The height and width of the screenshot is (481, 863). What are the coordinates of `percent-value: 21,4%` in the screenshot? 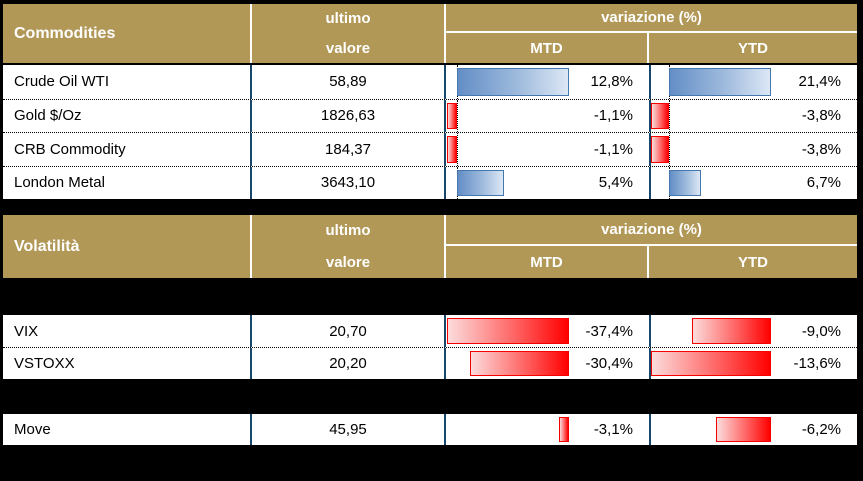 It's located at (819, 82).